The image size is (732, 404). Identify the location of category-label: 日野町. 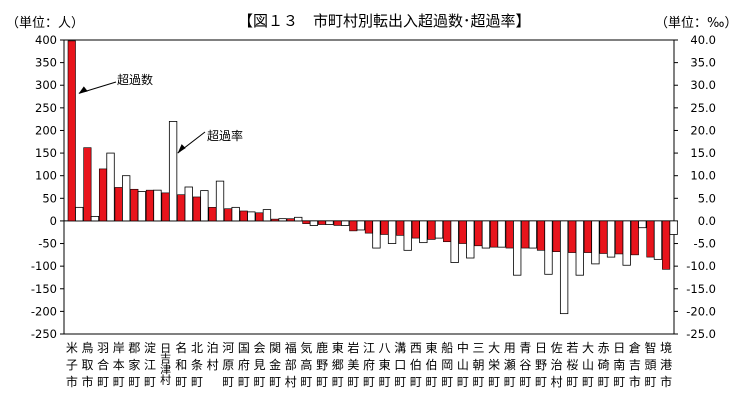
(541, 365).